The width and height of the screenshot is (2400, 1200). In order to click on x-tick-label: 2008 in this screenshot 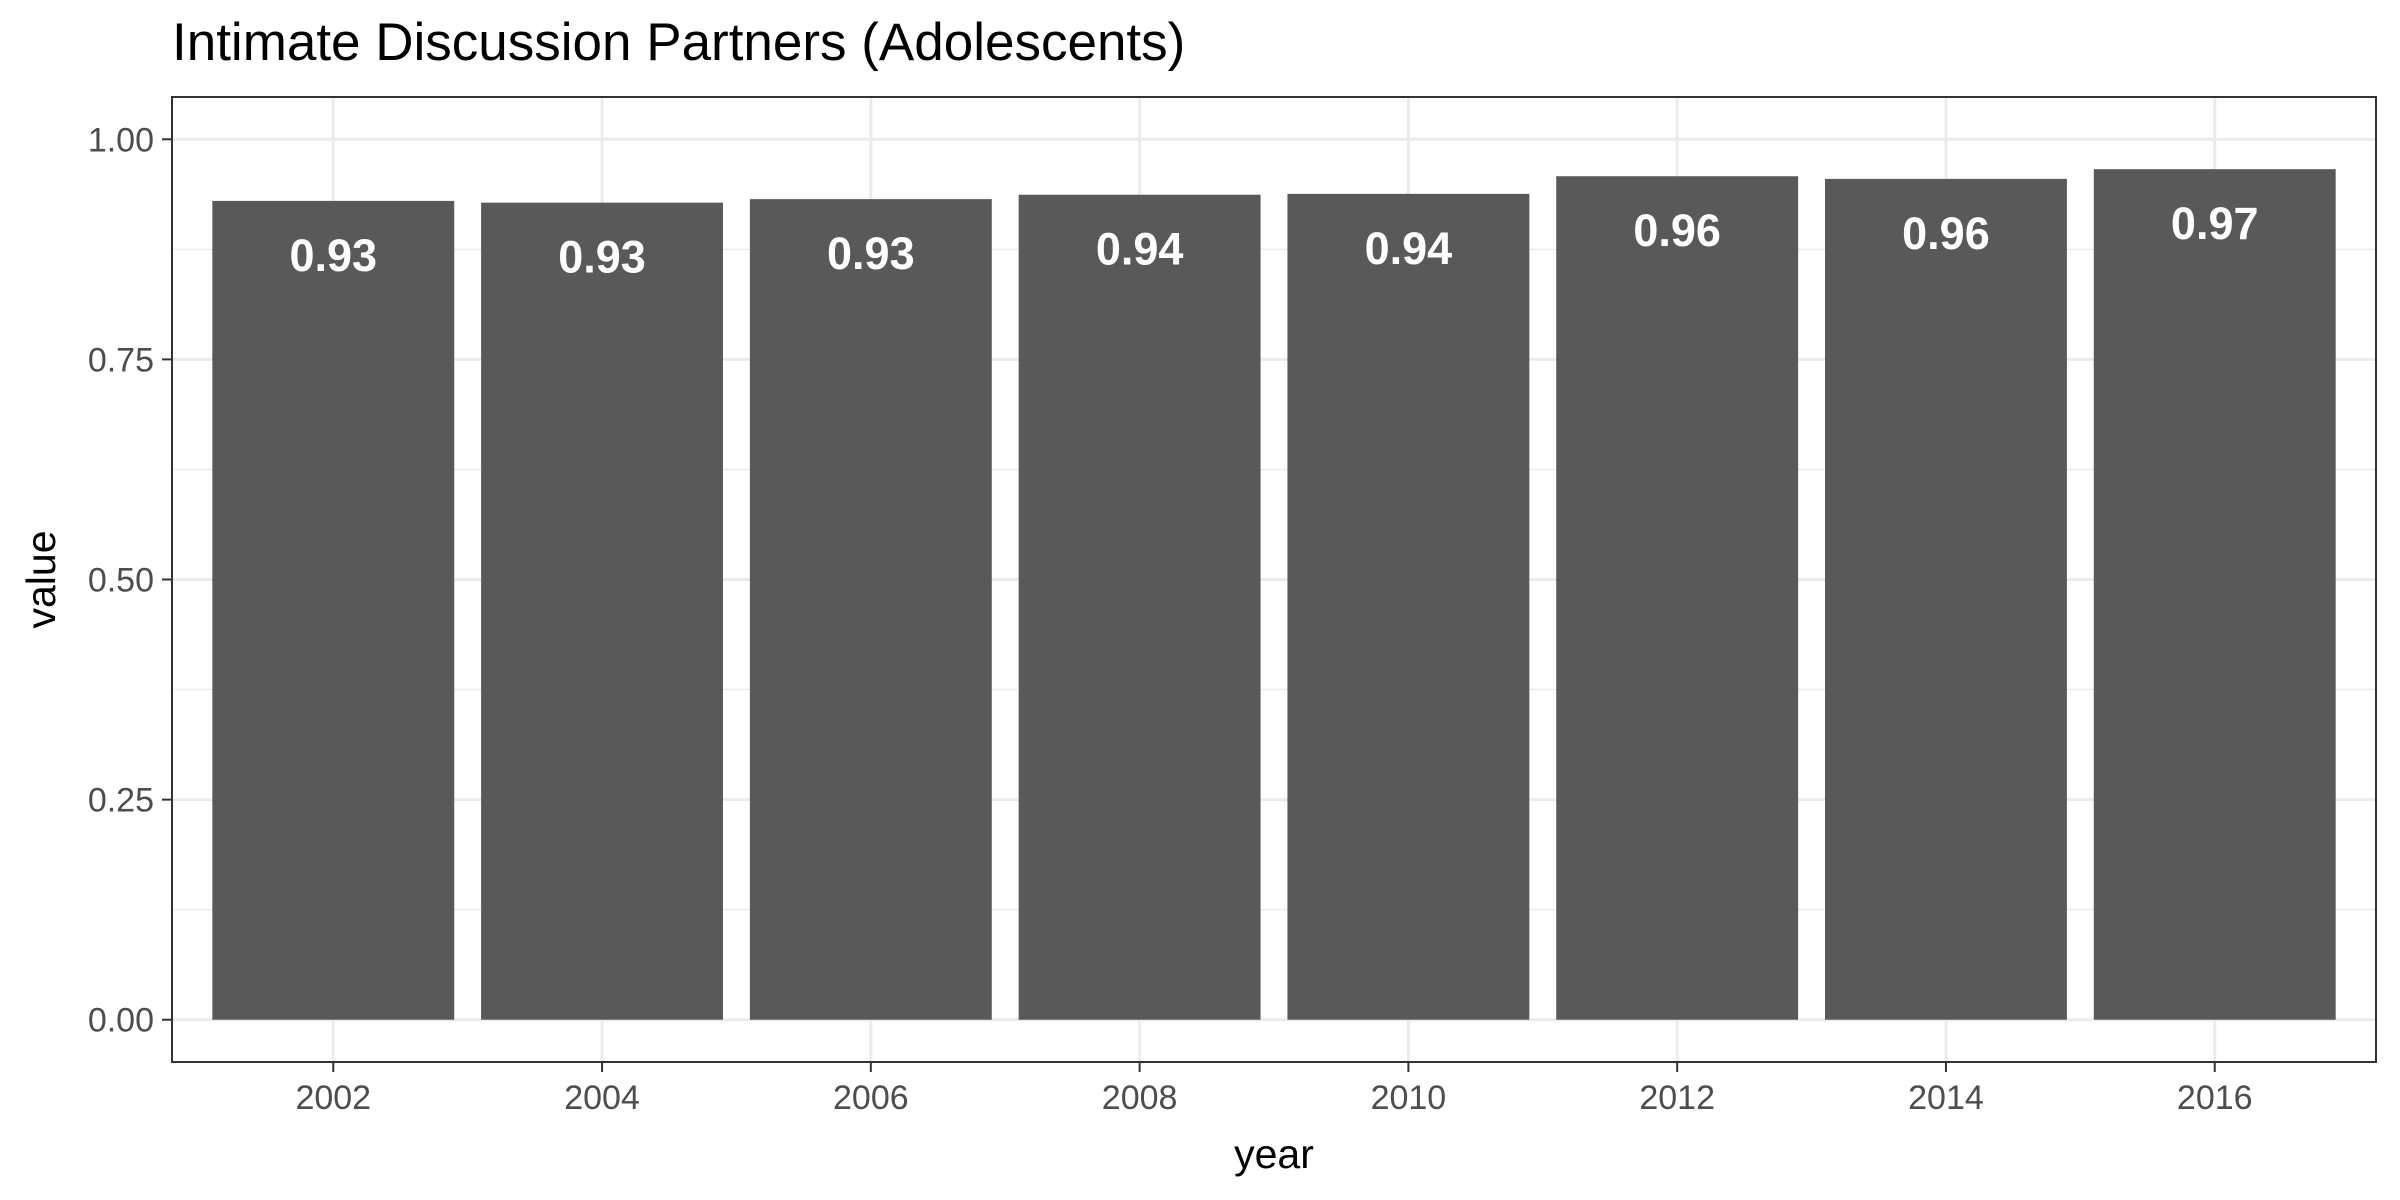, I will do `click(1140, 1098)`.